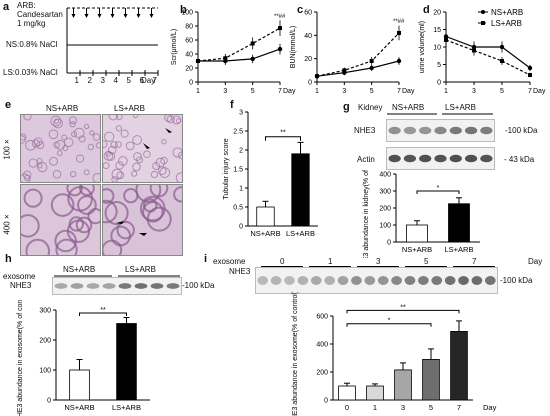 This screenshot has height=416, width=550. What do you see at coordinates (385, 175) in the screenshot?
I see `y-tick-label: 400` at bounding box center [385, 175].